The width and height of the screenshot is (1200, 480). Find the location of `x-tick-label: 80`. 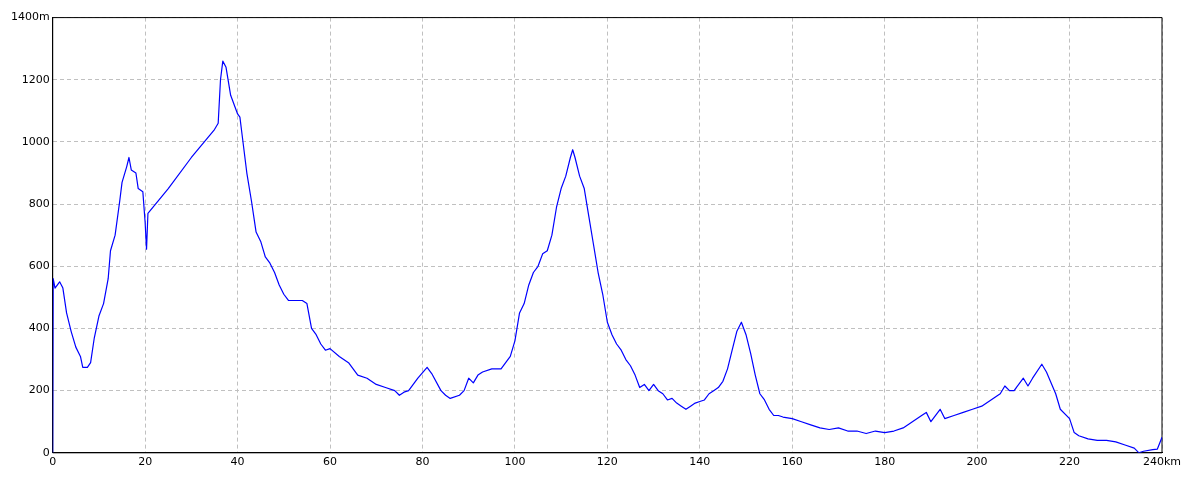

x-tick-label: 80 is located at coordinates (422, 462).